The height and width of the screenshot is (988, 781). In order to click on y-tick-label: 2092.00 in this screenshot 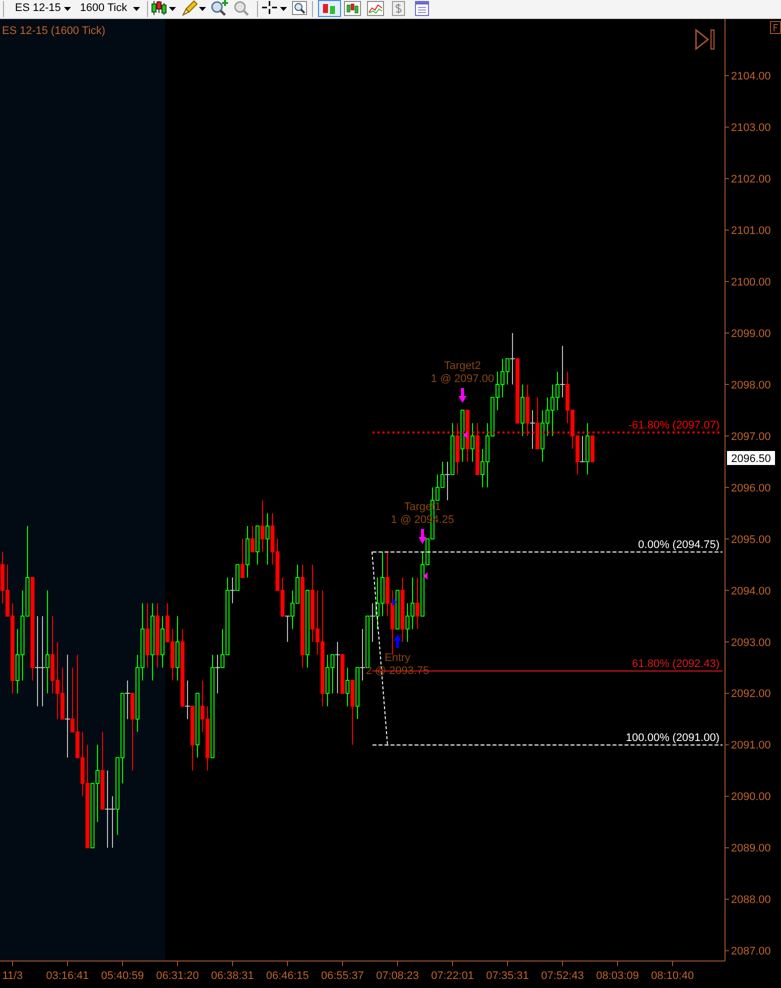, I will do `click(751, 694)`.